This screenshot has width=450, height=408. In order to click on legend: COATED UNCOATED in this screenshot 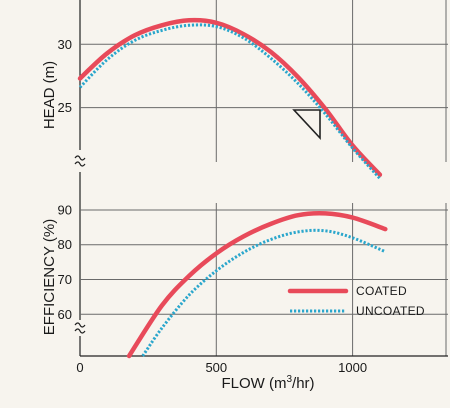, I will do `click(356, 301)`.